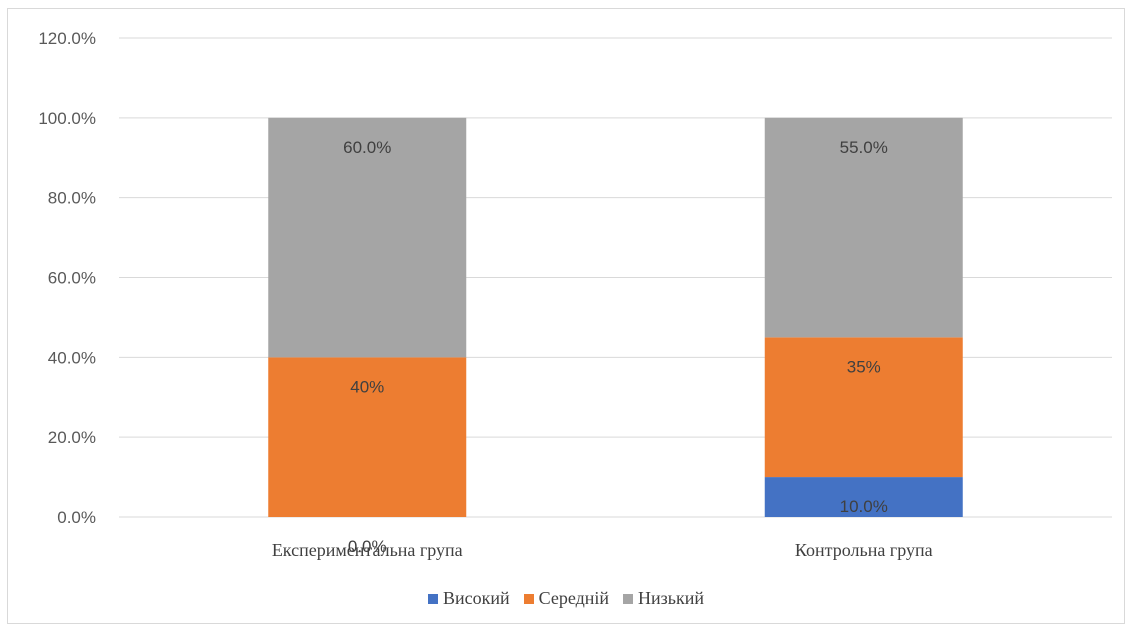  Describe the element at coordinates (367, 546) in the screenshot. I see `data-label: 0.0%` at that location.